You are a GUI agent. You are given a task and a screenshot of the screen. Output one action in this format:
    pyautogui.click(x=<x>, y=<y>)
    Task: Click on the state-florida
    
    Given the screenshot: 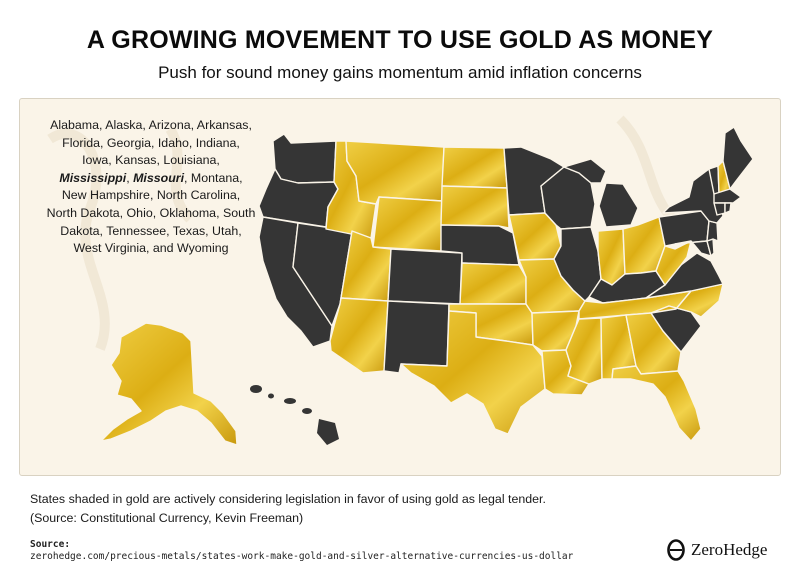 What is the action you would take?
    pyautogui.click(x=656, y=403)
    